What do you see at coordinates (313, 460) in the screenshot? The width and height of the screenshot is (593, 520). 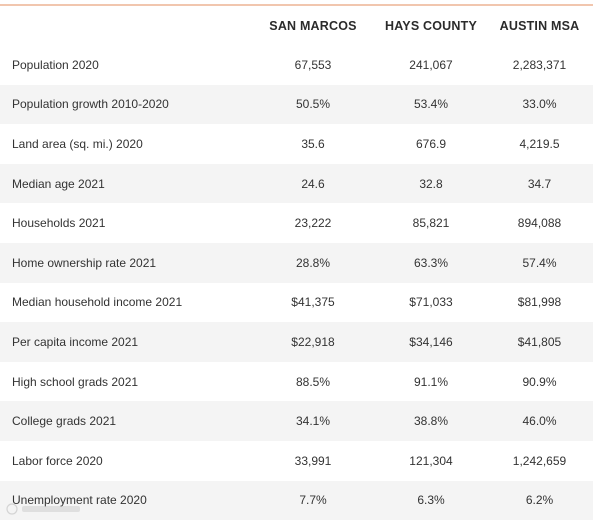 I see `cell-san-marcos: 33,991` at bounding box center [313, 460].